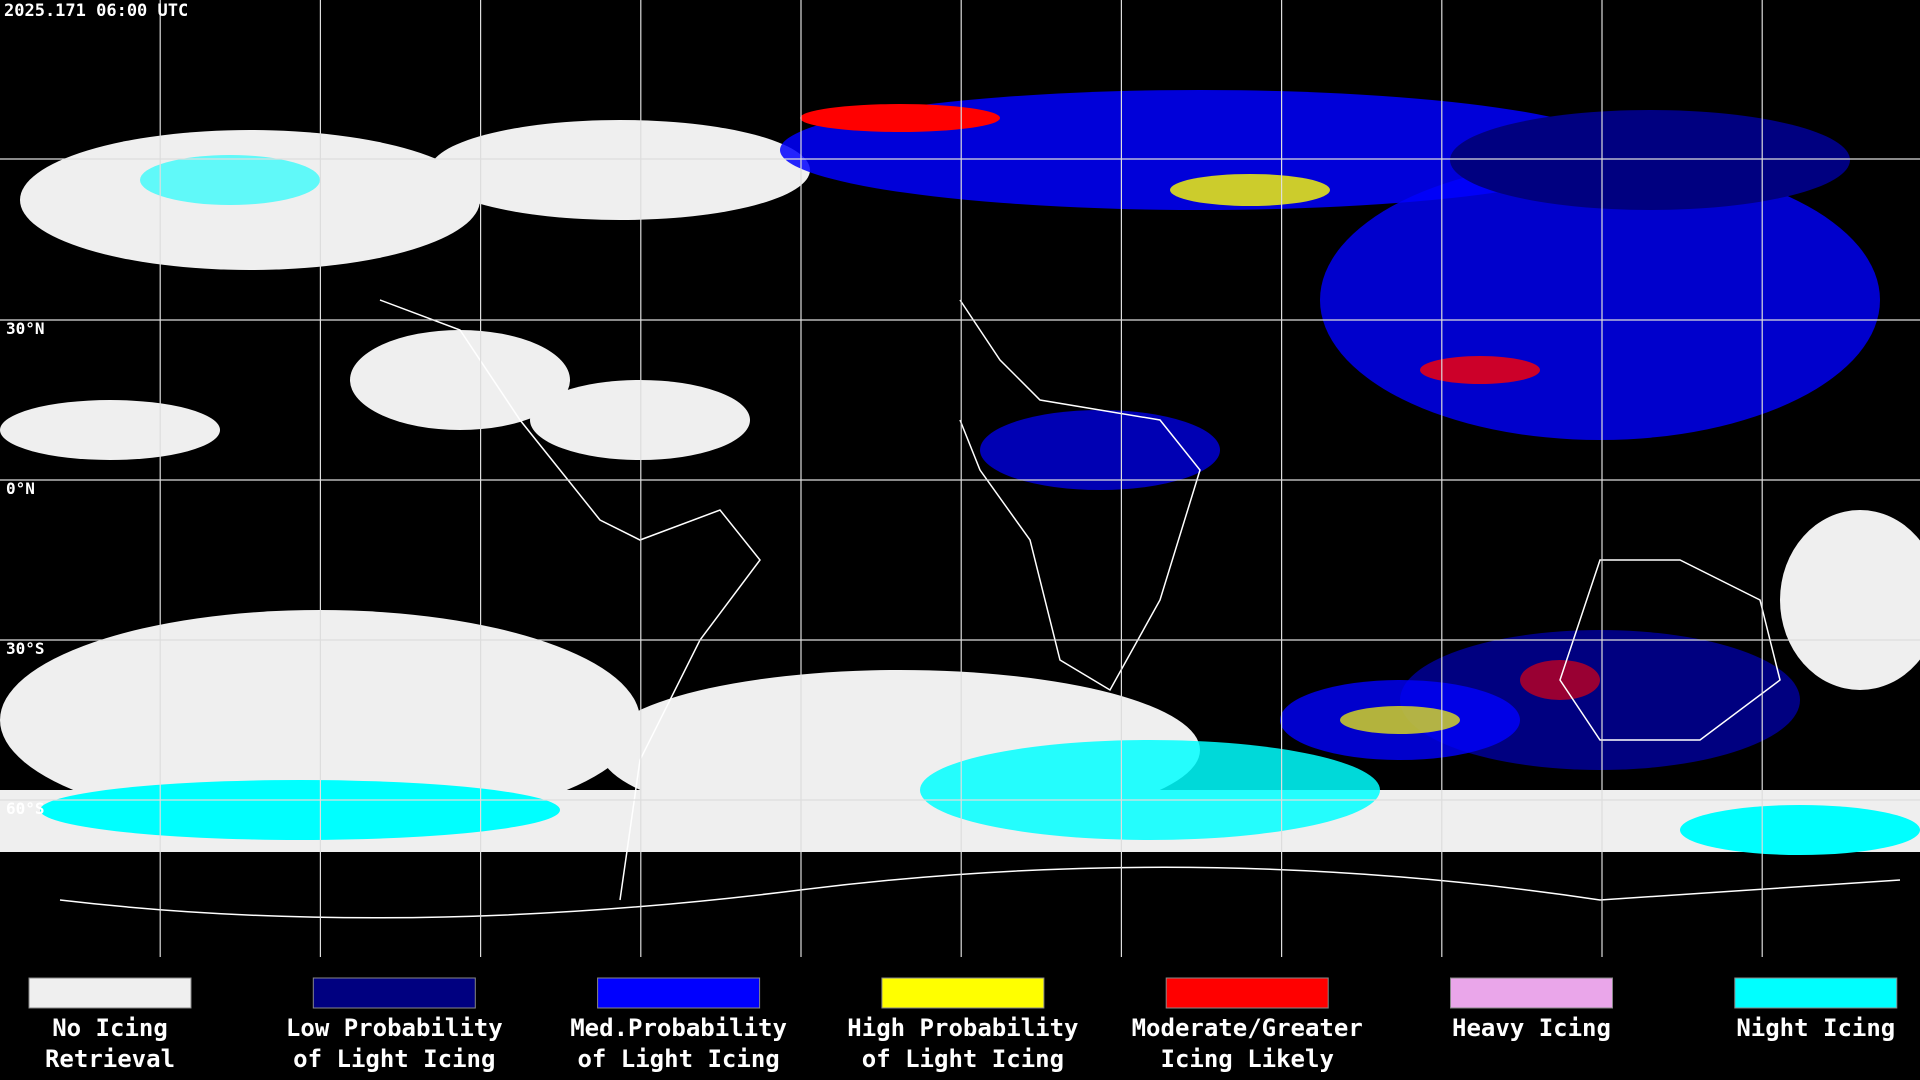 This screenshot has height=1080, width=1920. Describe the element at coordinates (962, 1028) in the screenshot. I see `legend-label: High Probability` at that location.